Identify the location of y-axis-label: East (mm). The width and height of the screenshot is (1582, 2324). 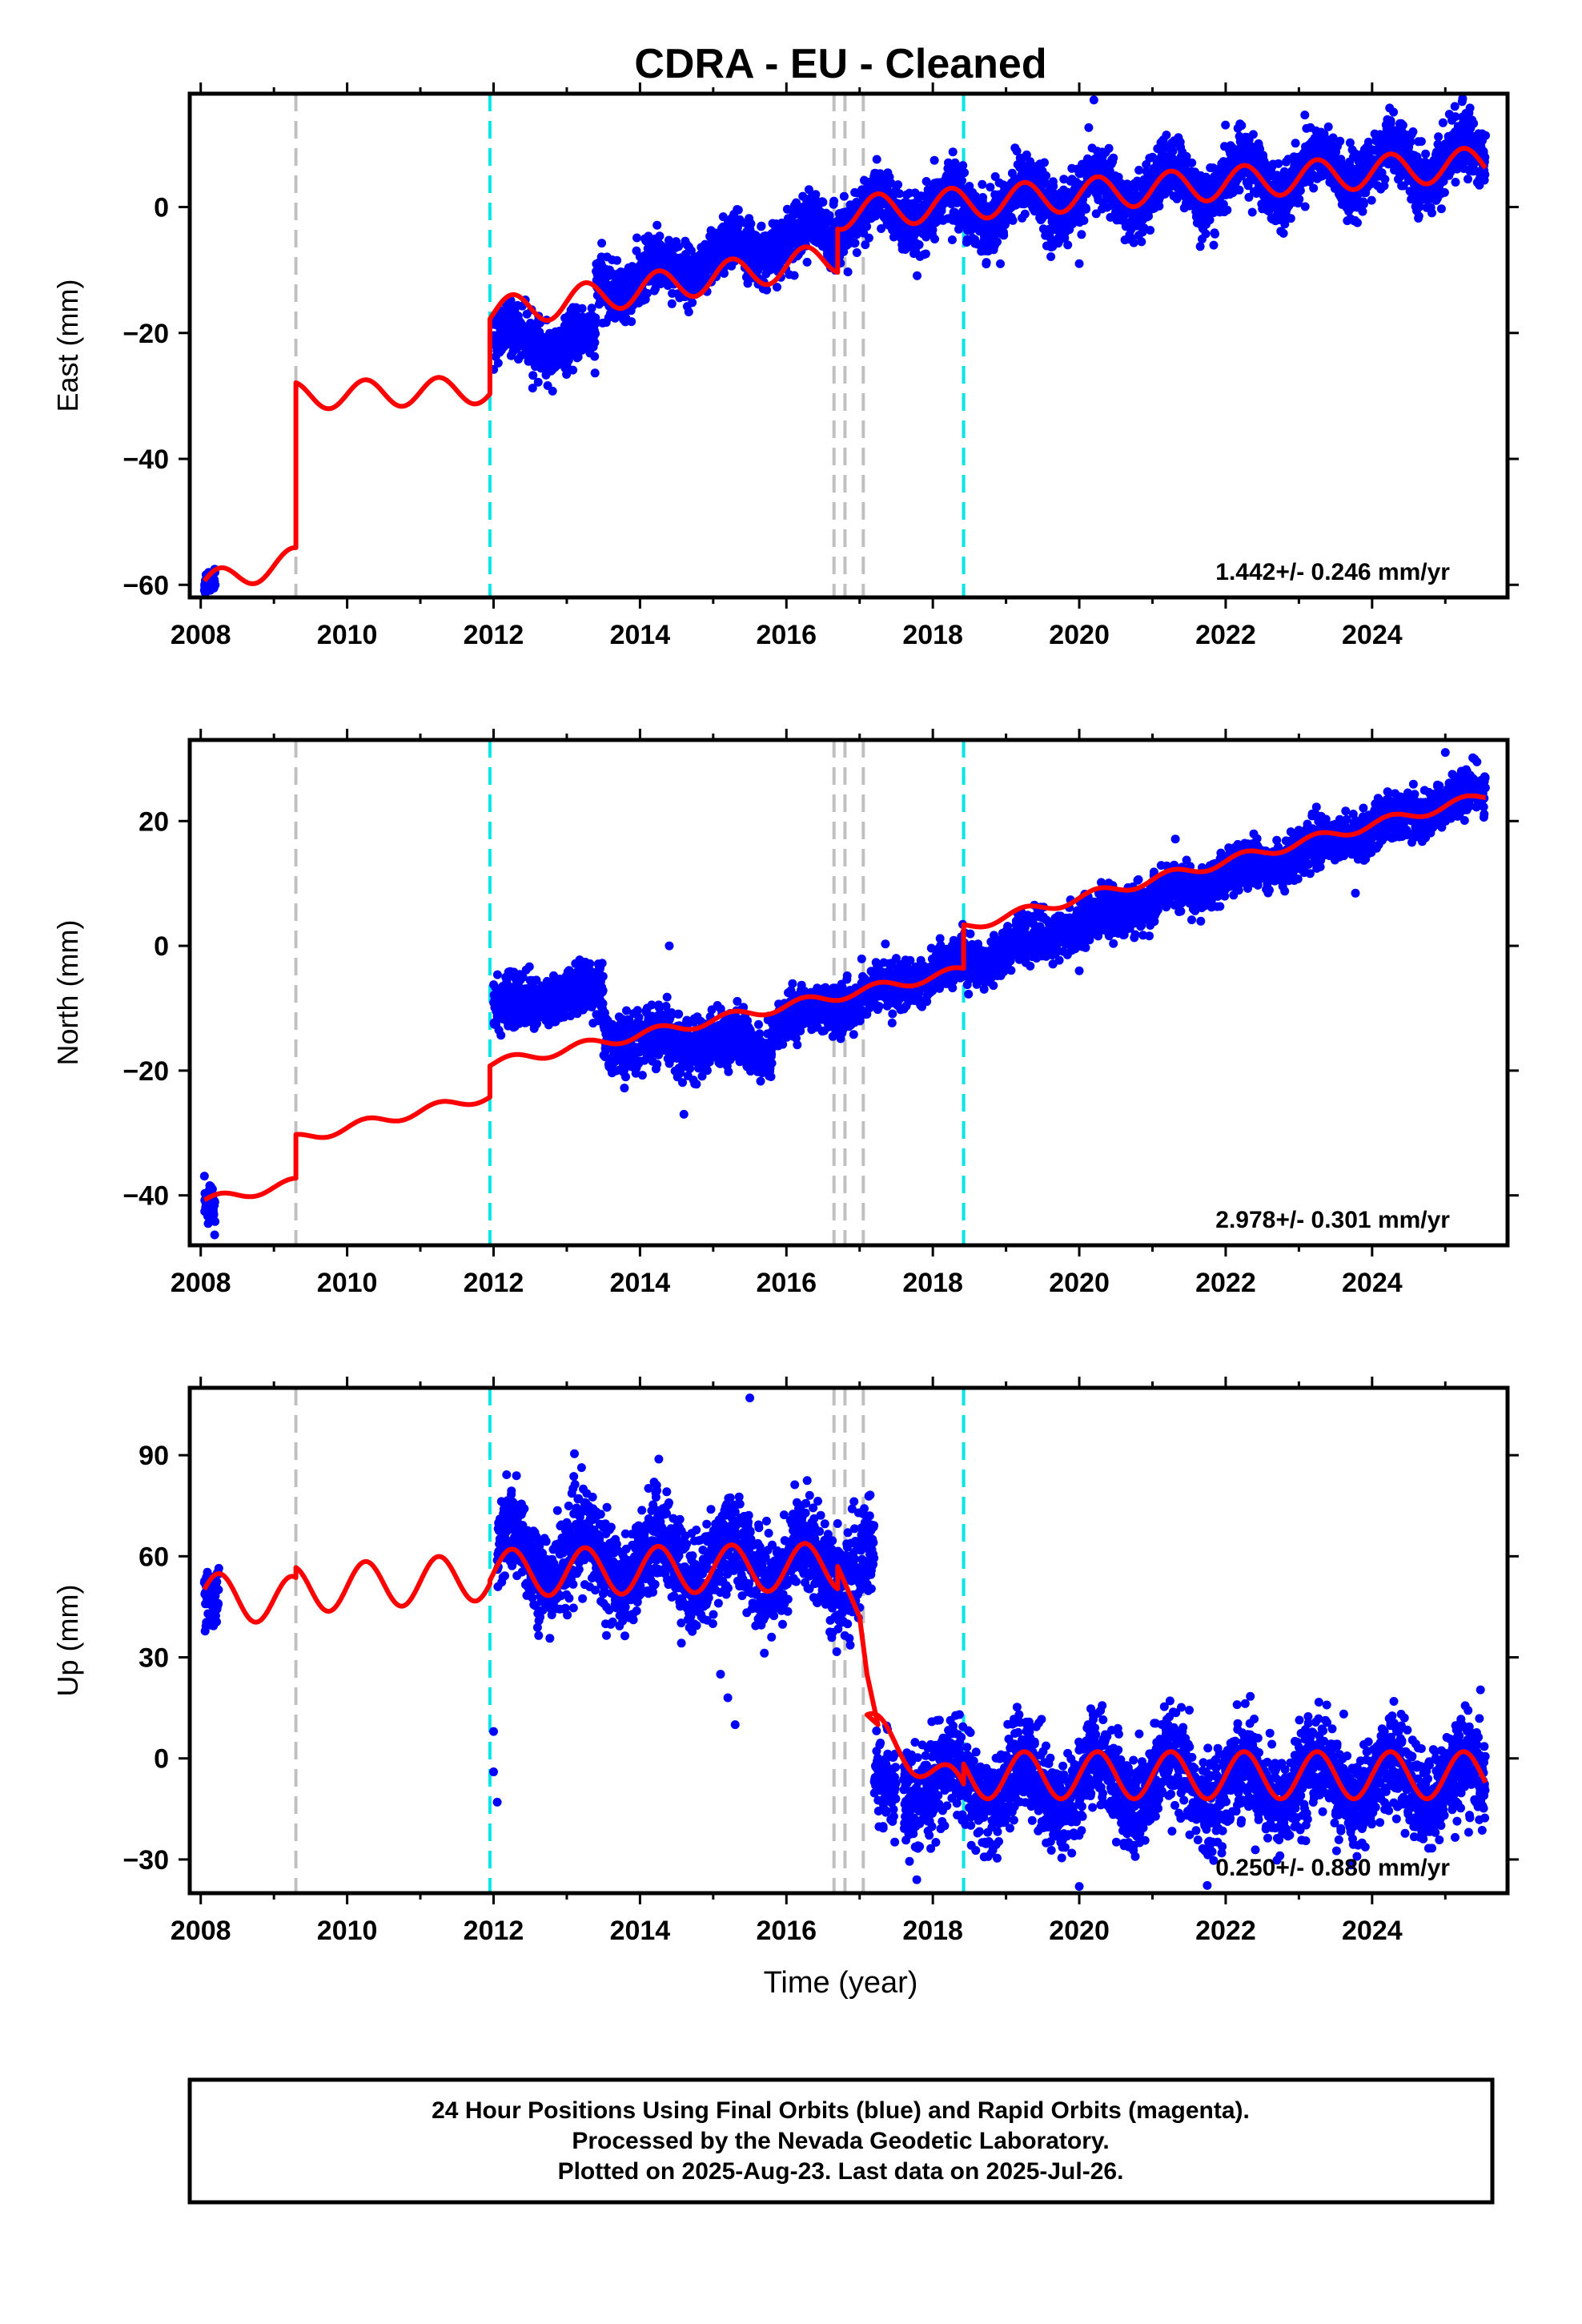
(67, 345).